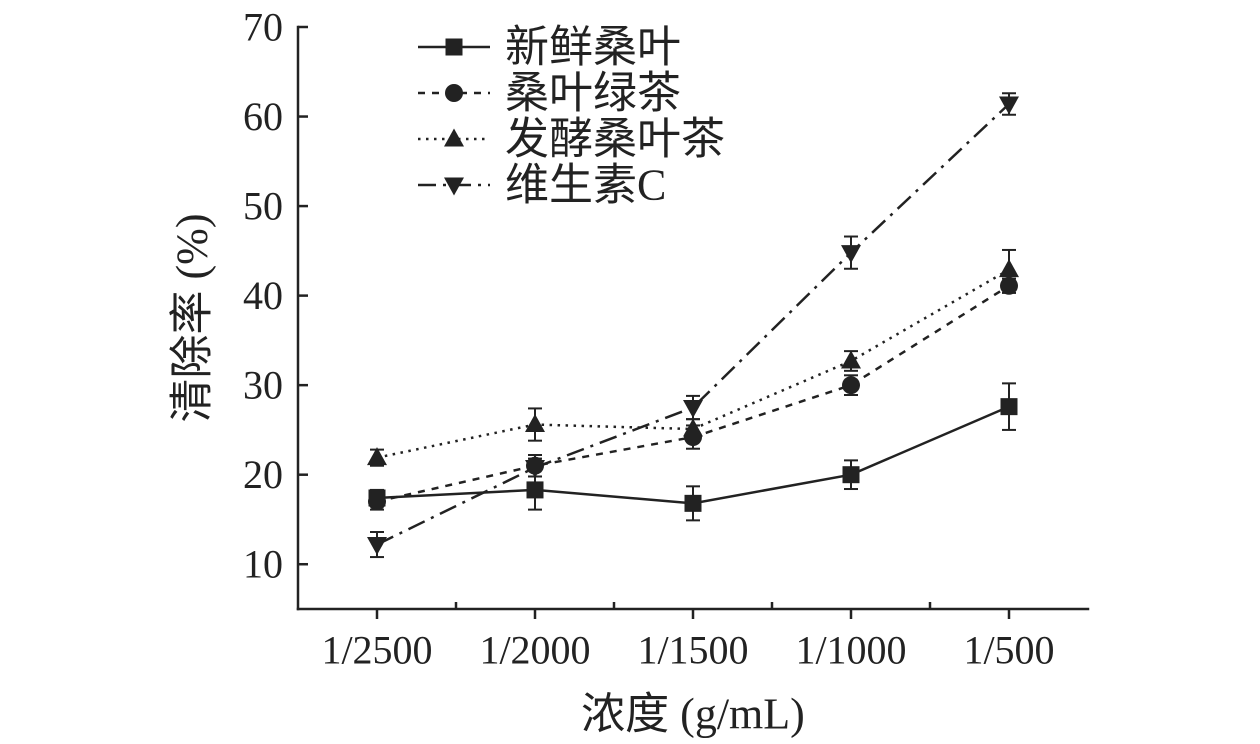 Image resolution: width=1260 pixels, height=744 pixels. What do you see at coordinates (593, 93) in the screenshot?
I see `legend-label: 桑叶绿茶` at bounding box center [593, 93].